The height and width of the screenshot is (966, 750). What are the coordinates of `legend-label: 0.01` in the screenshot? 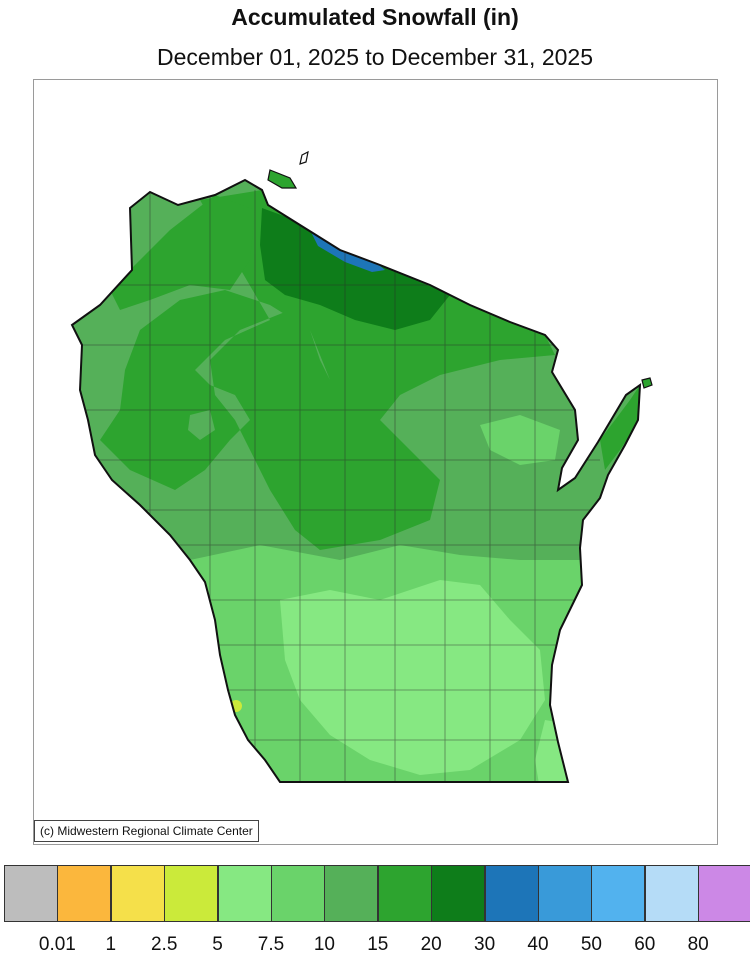 It's located at (57, 944).